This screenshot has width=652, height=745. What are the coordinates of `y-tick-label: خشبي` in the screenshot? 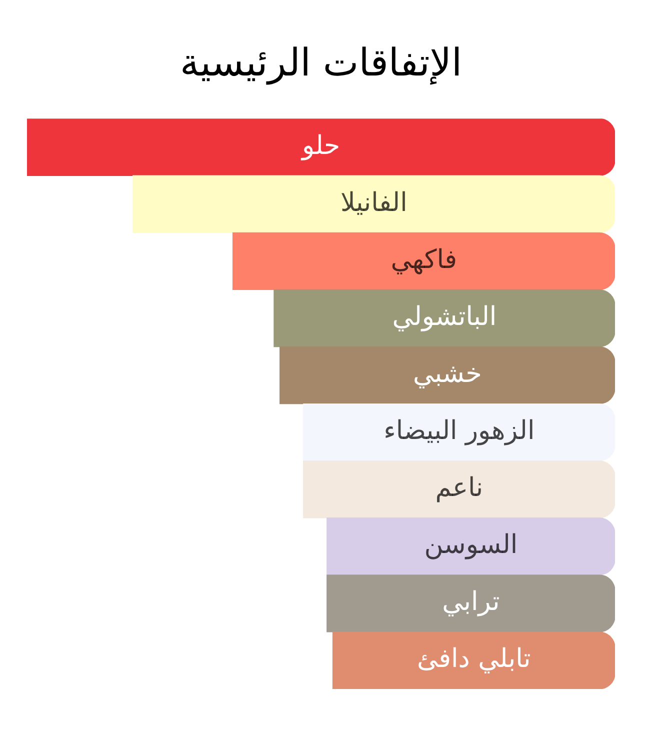 It's located at (447, 374).